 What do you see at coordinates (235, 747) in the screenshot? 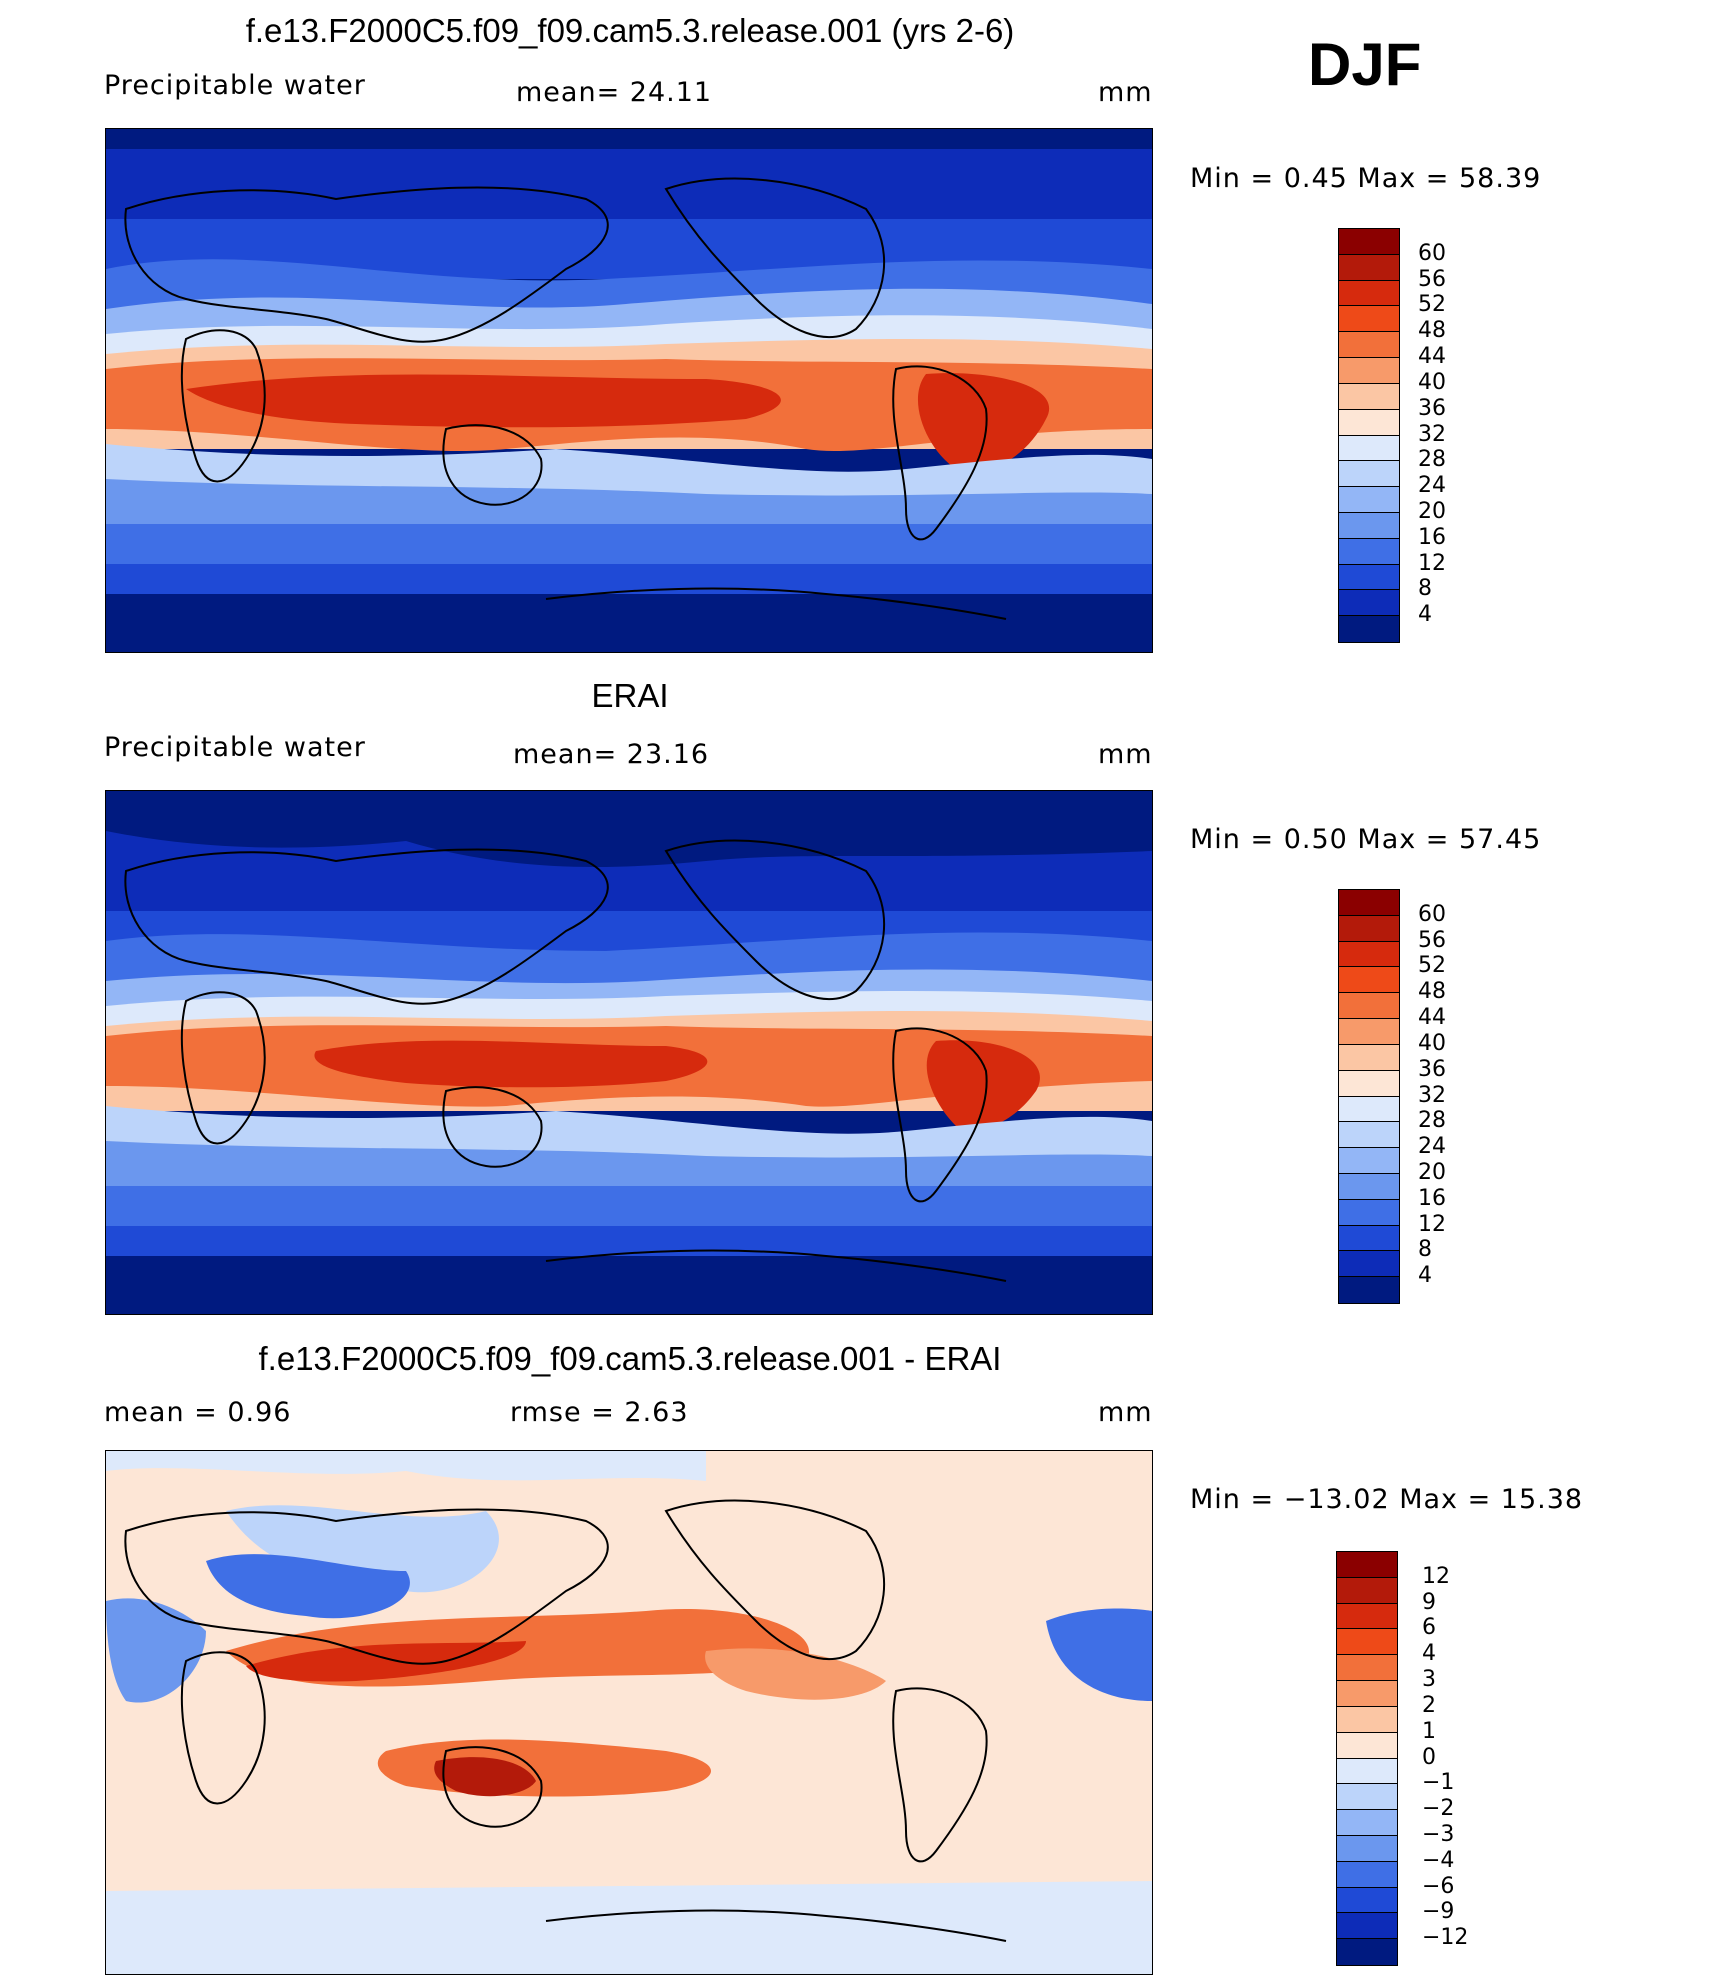
I see `panel2-variable-label: Precipitable water` at bounding box center [235, 747].